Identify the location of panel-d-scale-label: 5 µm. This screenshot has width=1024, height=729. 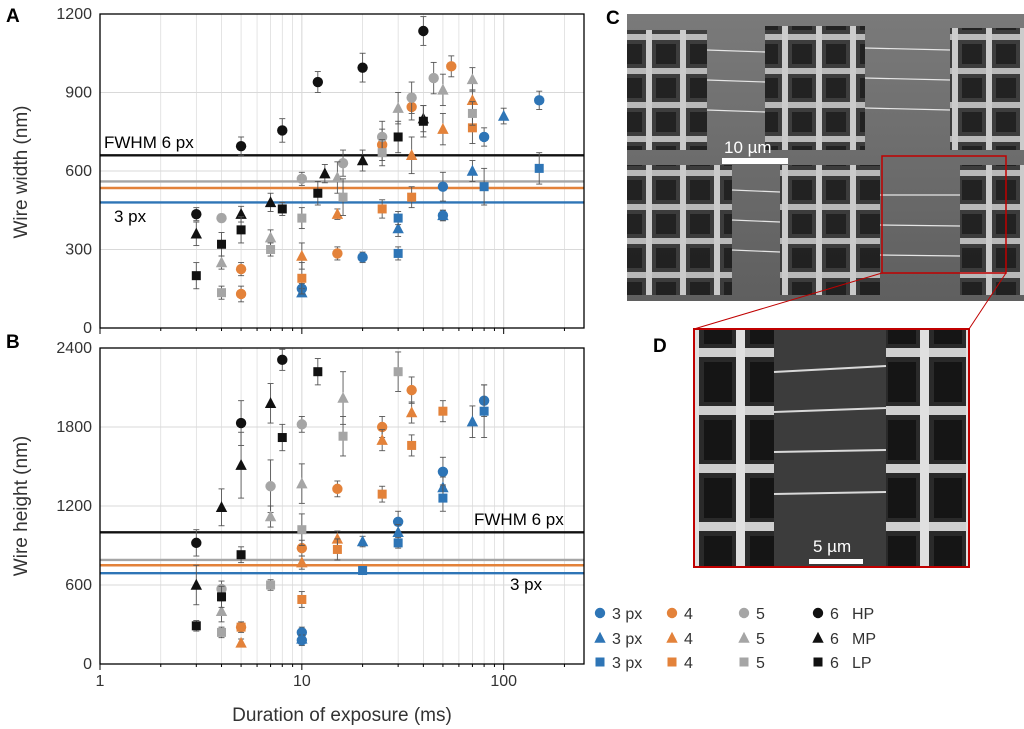
(832, 546).